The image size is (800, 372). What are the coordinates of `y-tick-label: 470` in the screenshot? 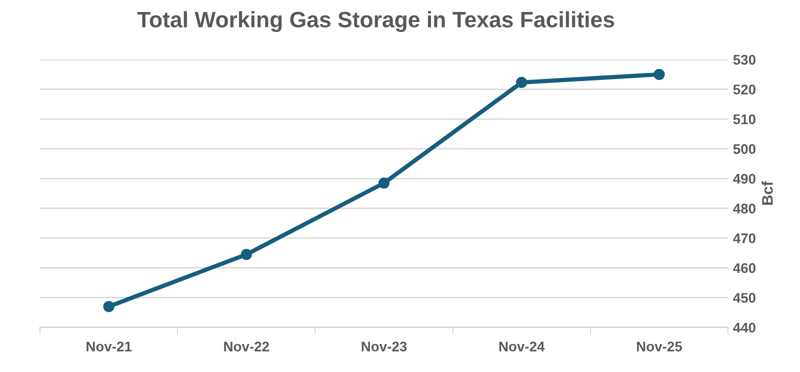 It's located at (744, 238).